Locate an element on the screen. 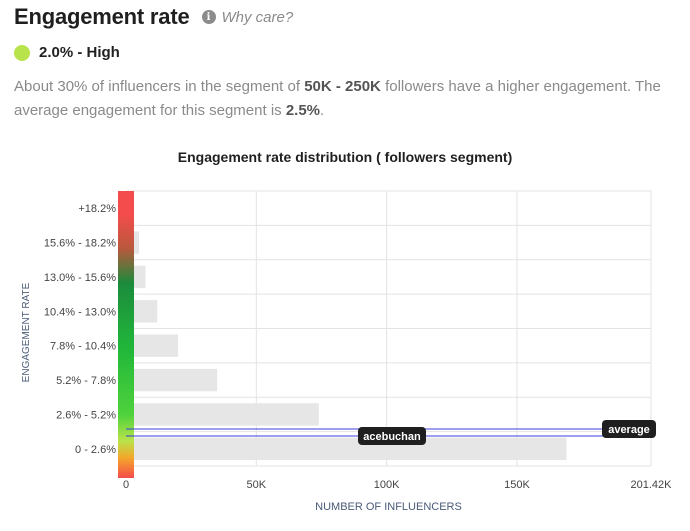 The width and height of the screenshot is (690, 531). influencer-label-badge is located at coordinates (392, 436).